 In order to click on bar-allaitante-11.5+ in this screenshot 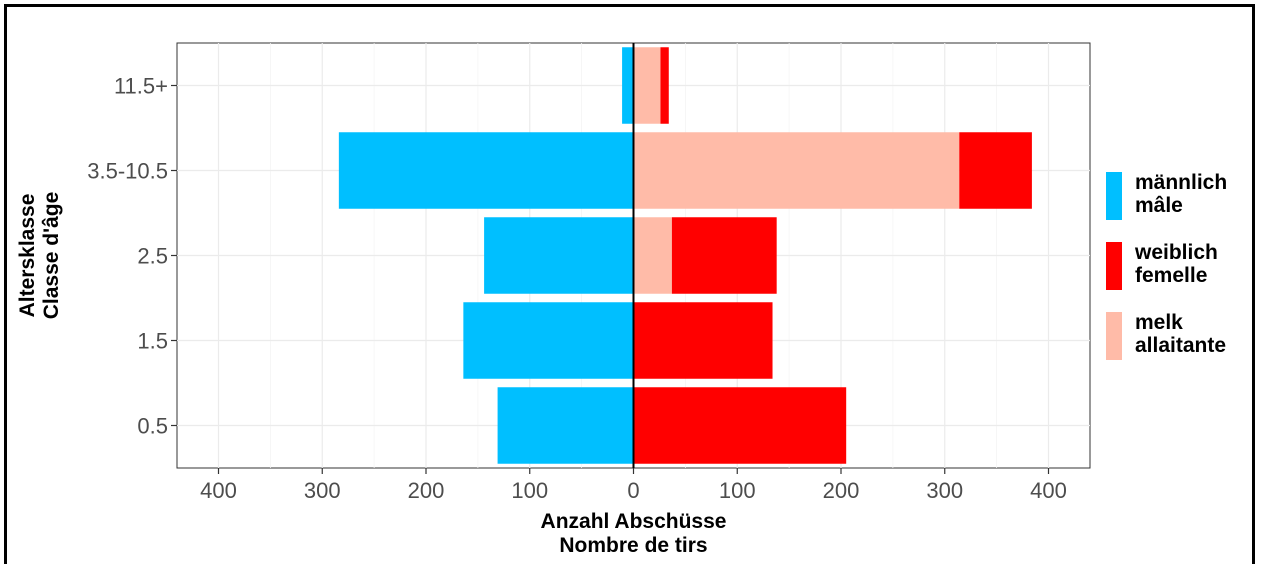, I will do `click(647, 85)`.